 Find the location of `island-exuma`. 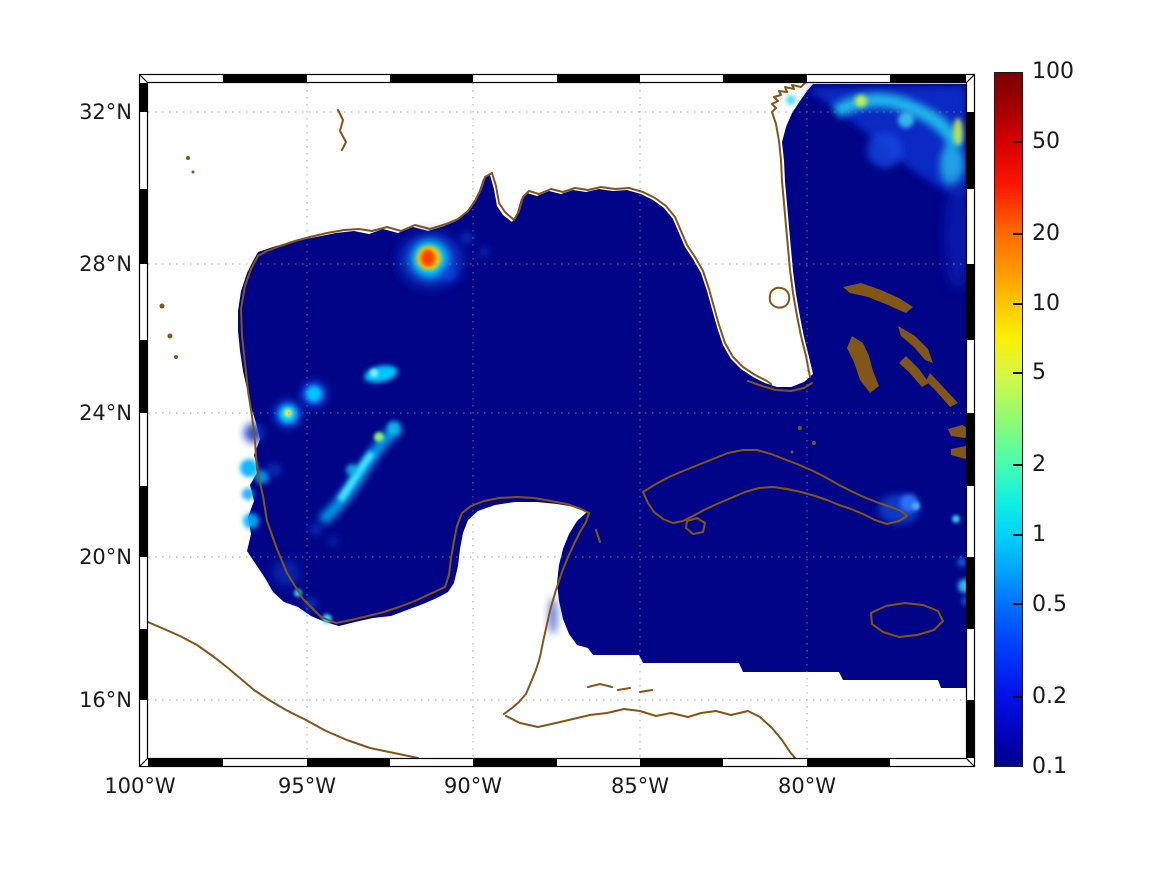

island-exuma is located at coordinates (914, 371).